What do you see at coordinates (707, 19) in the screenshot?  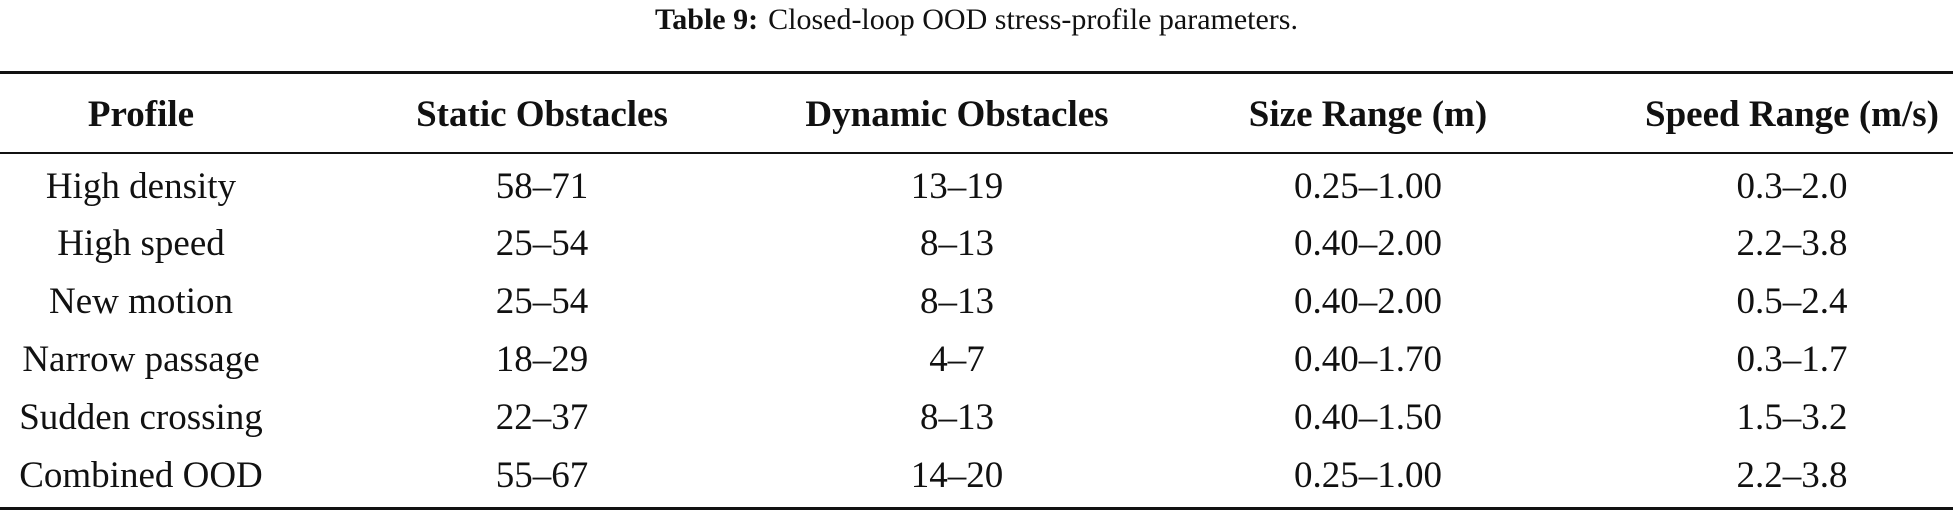 I see `caption-label: Table 9:` at bounding box center [707, 19].